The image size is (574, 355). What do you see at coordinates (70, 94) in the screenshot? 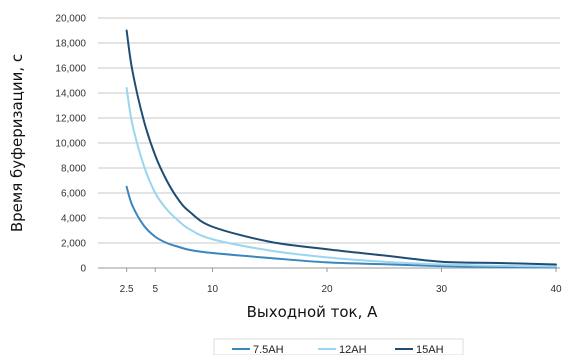
I see `y-tick-label: 14,000` at bounding box center [70, 94].